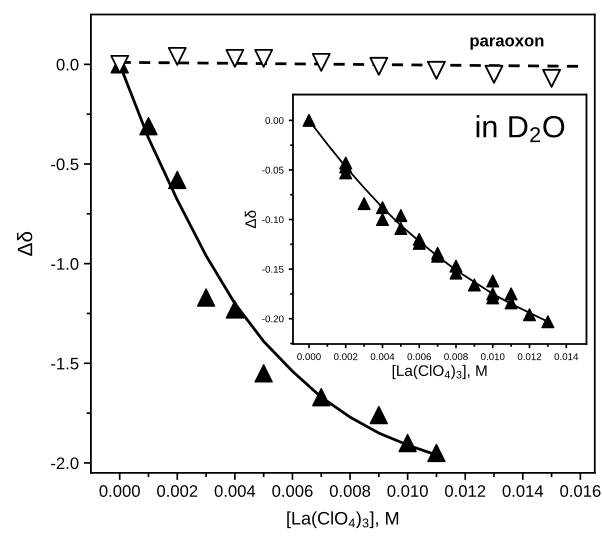 This screenshot has height=538, width=602. What do you see at coordinates (64, 463) in the screenshot?
I see `y-tick-label: -2.0` at bounding box center [64, 463].